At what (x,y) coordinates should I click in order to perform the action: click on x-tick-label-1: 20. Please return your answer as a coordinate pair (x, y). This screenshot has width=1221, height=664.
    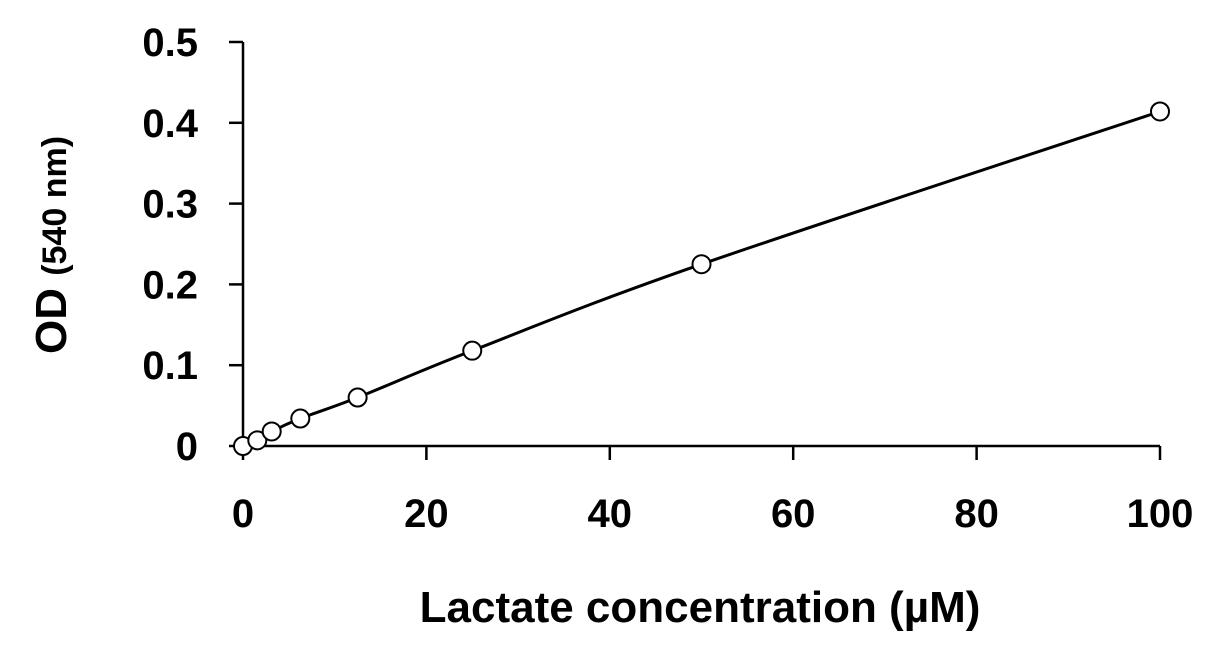
    Looking at the image, I should click on (426, 514).